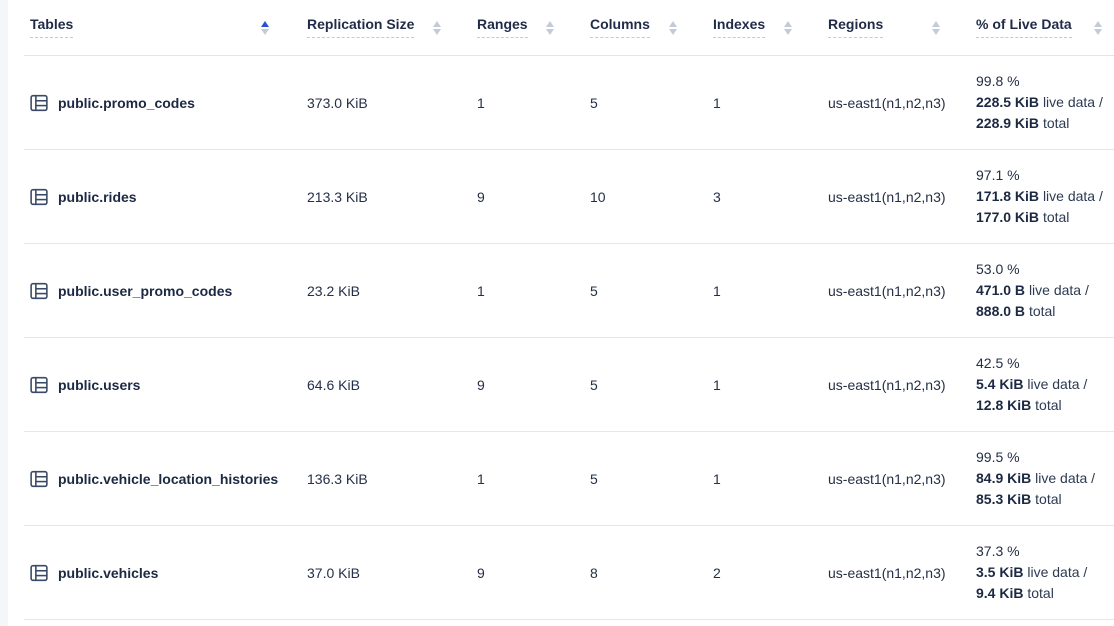 The width and height of the screenshot is (1114, 626). What do you see at coordinates (108, 572) in the screenshot?
I see `table-name-link: public.vehicles` at bounding box center [108, 572].